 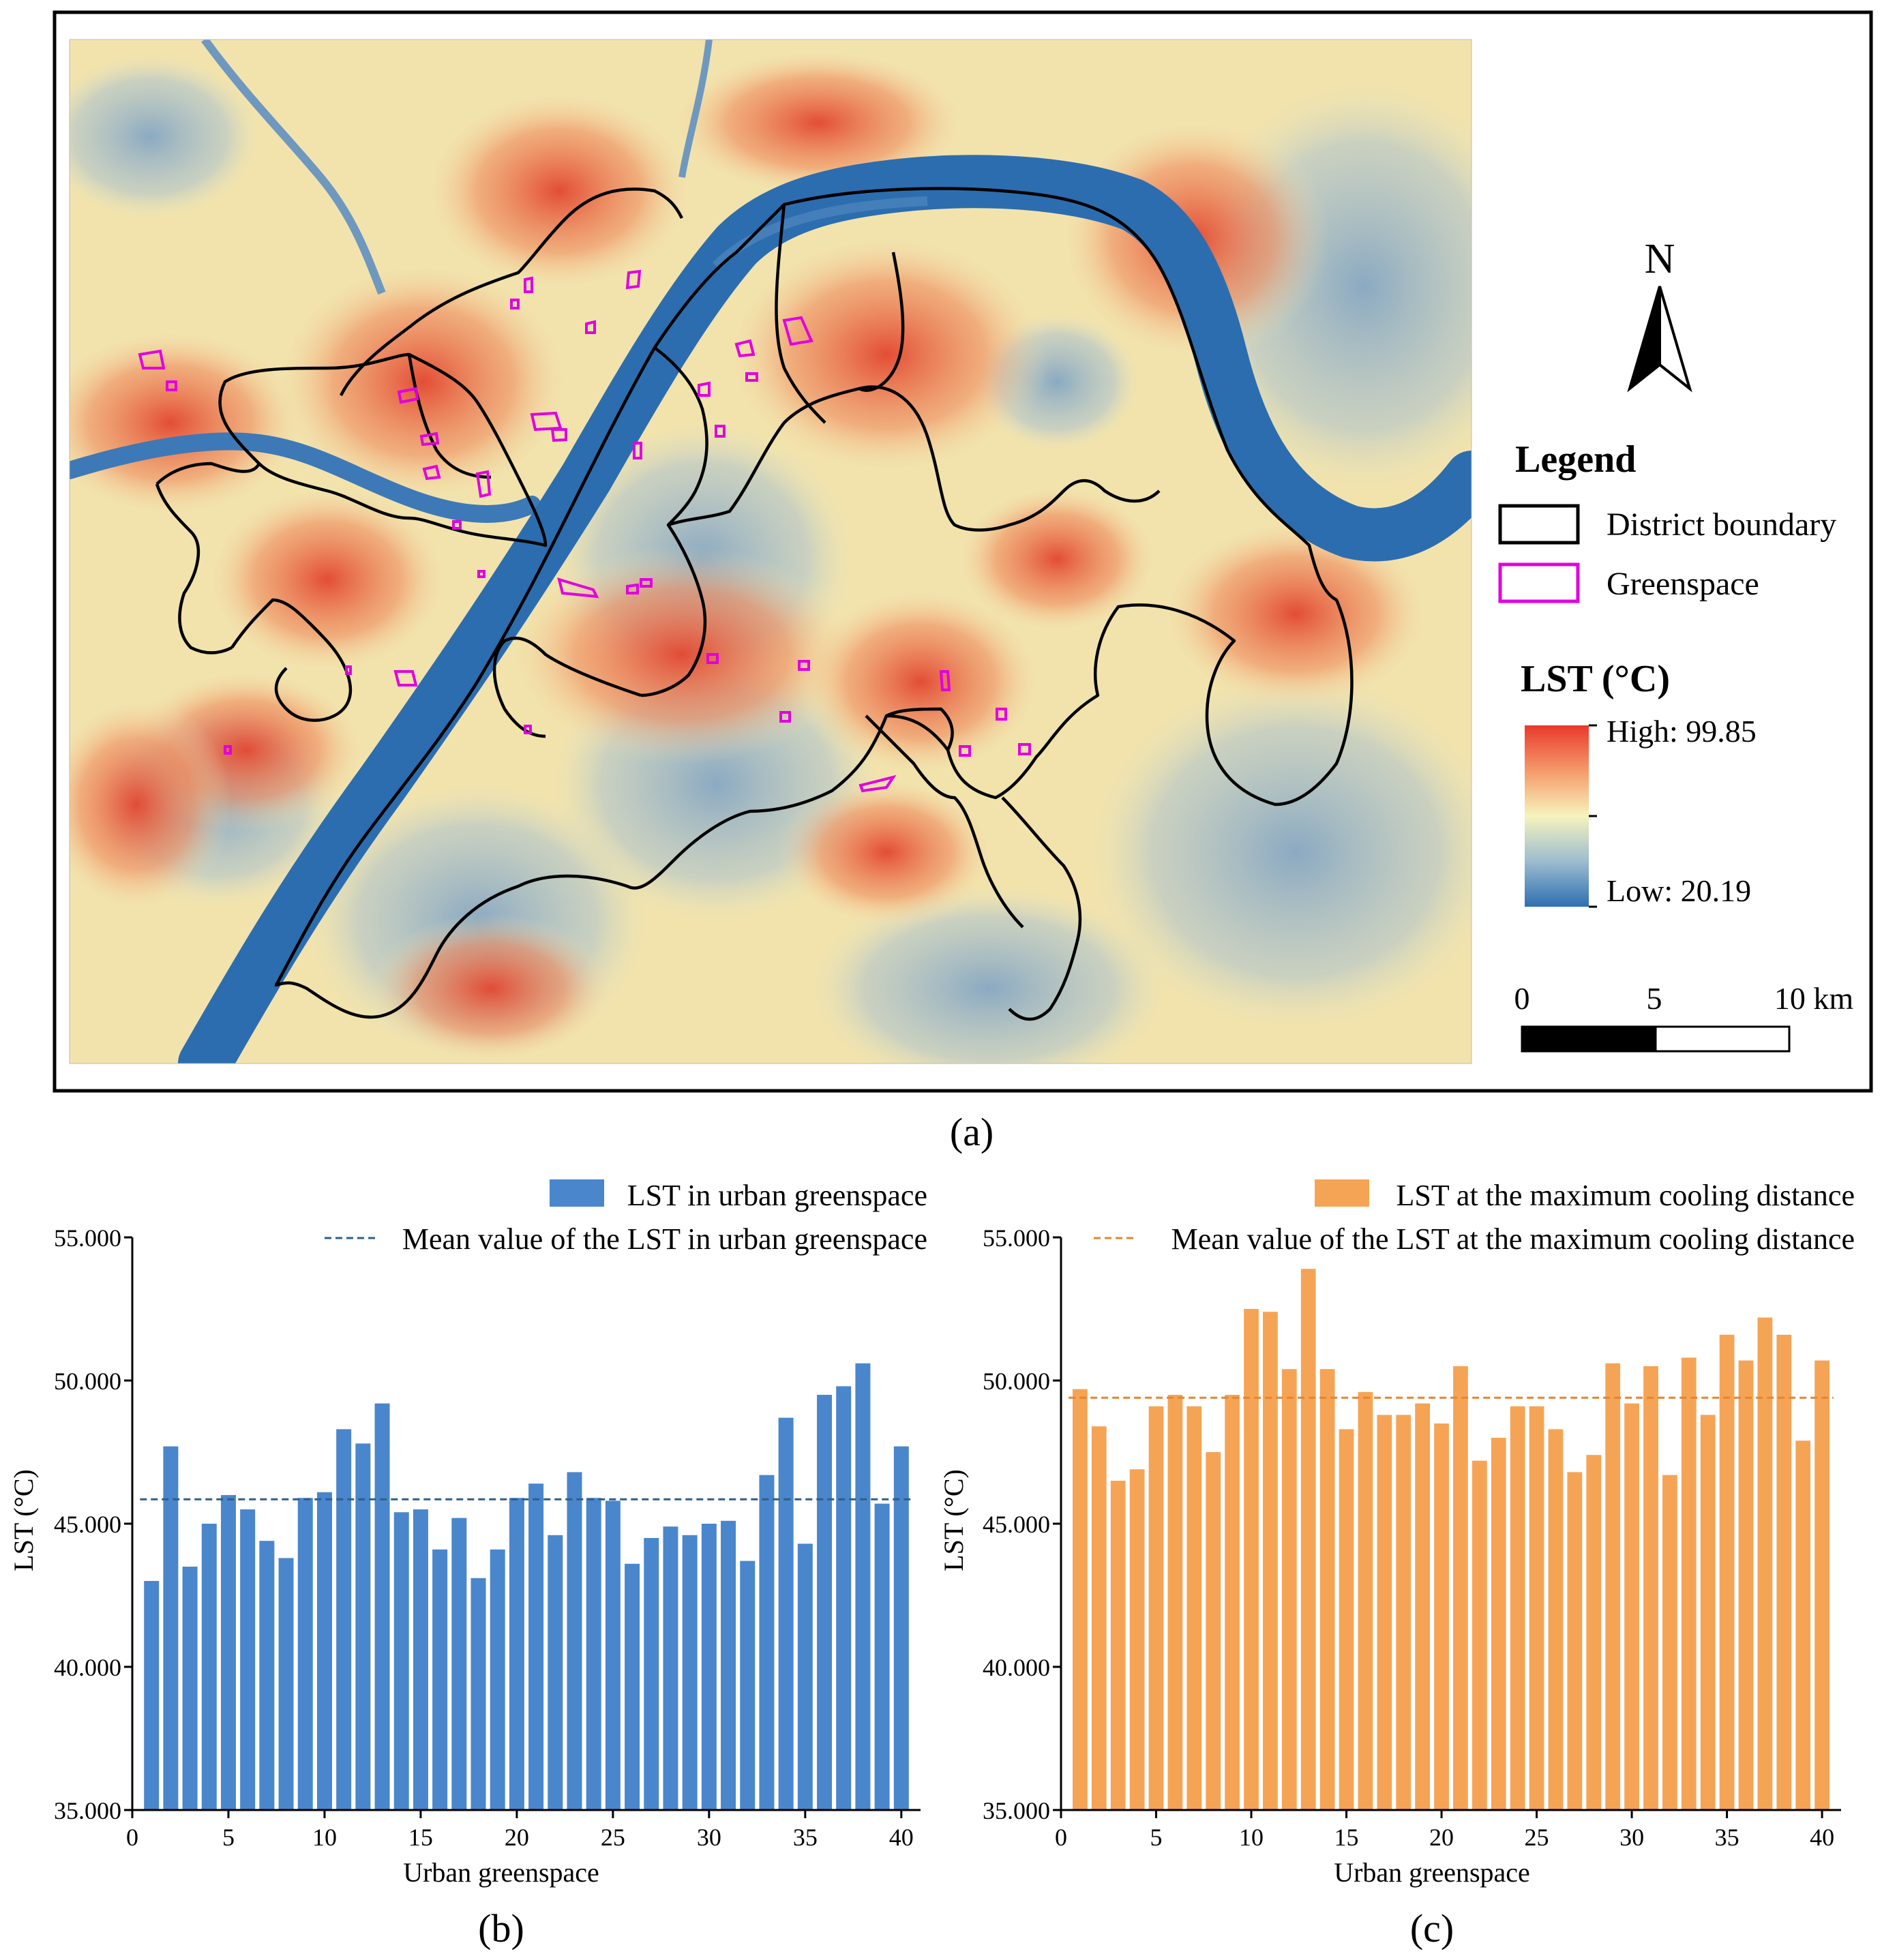 I want to click on chart-c-xtick-label: 25, so click(x=1537, y=1837).